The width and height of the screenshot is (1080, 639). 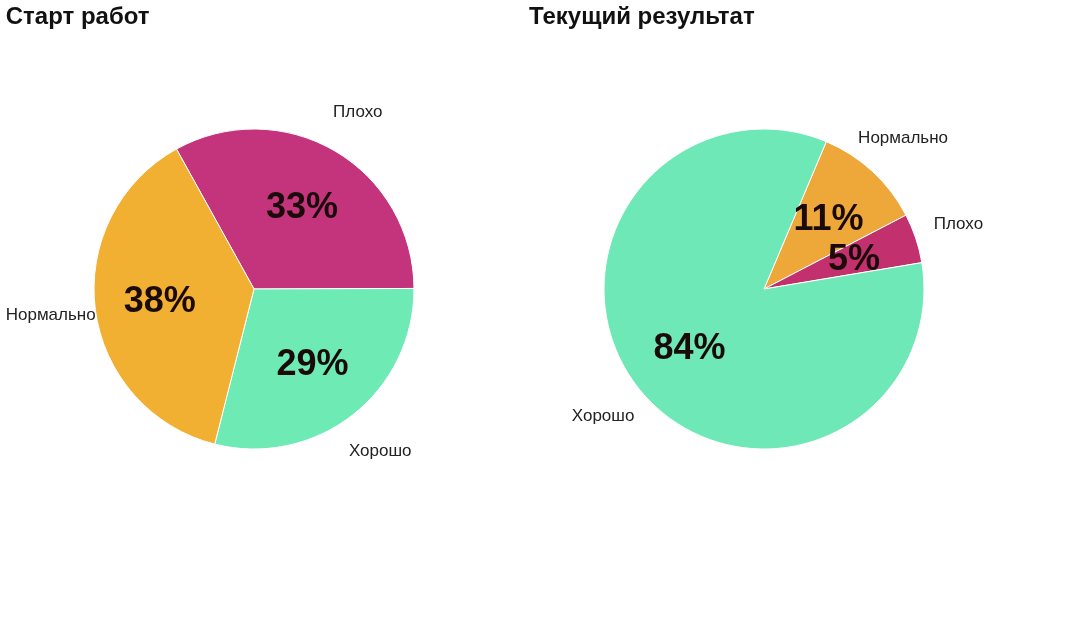 I want to click on chart-title: Текущий результат, so click(x=642, y=15).